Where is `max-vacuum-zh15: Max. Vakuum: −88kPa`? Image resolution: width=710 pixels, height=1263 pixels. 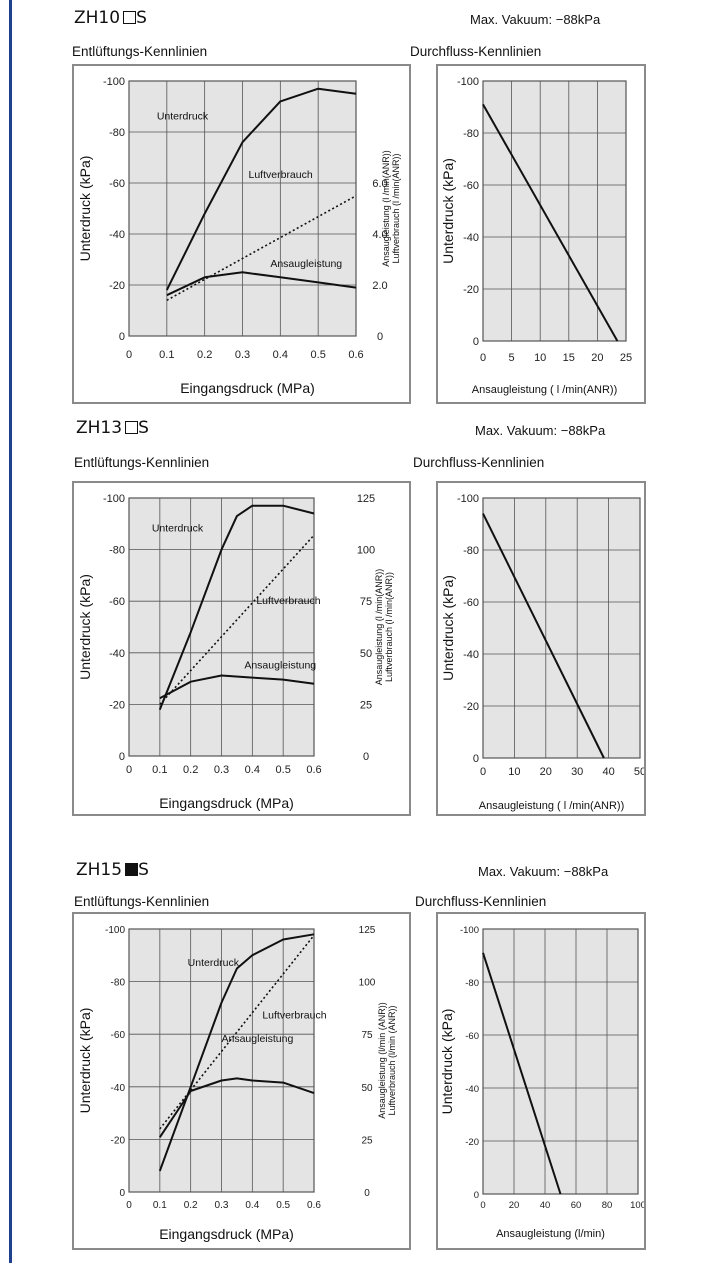
max-vacuum-zh15: Max. Vakuum: −88kPa is located at coordinates (543, 871).